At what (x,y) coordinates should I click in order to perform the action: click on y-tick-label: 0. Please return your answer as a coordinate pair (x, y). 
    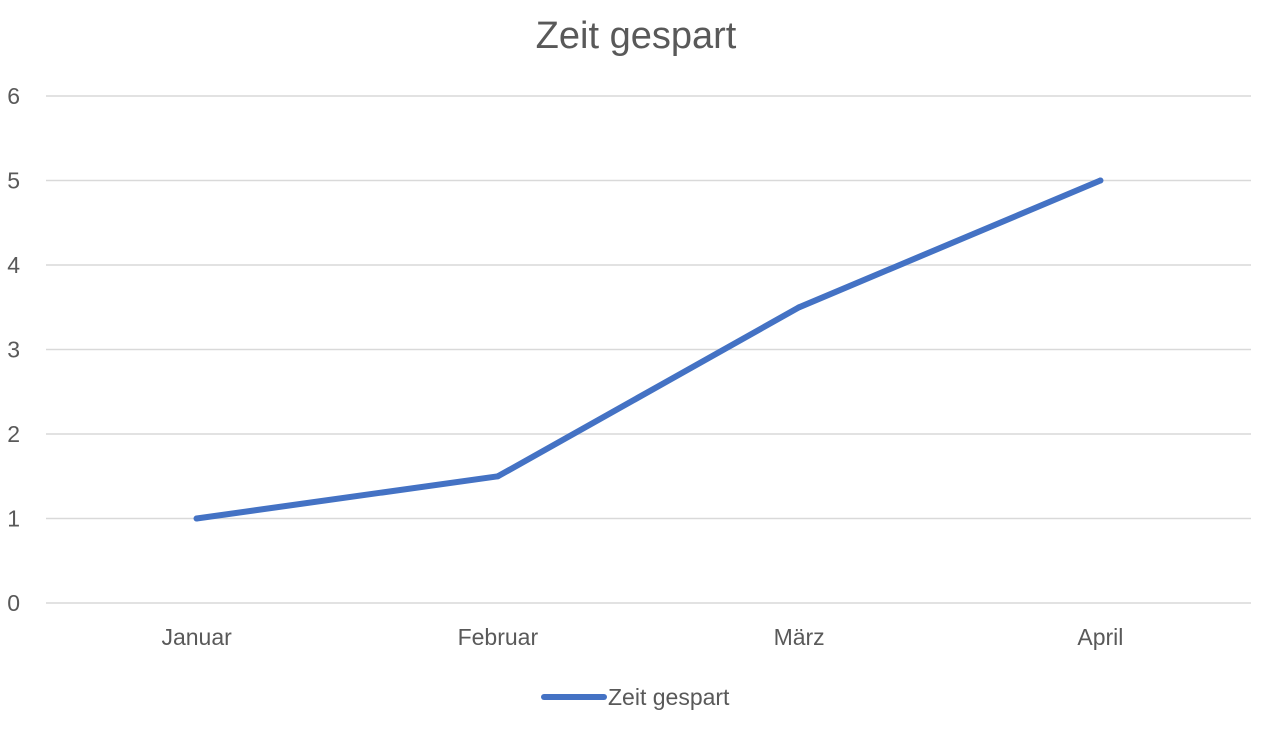
    Looking at the image, I should click on (13, 603).